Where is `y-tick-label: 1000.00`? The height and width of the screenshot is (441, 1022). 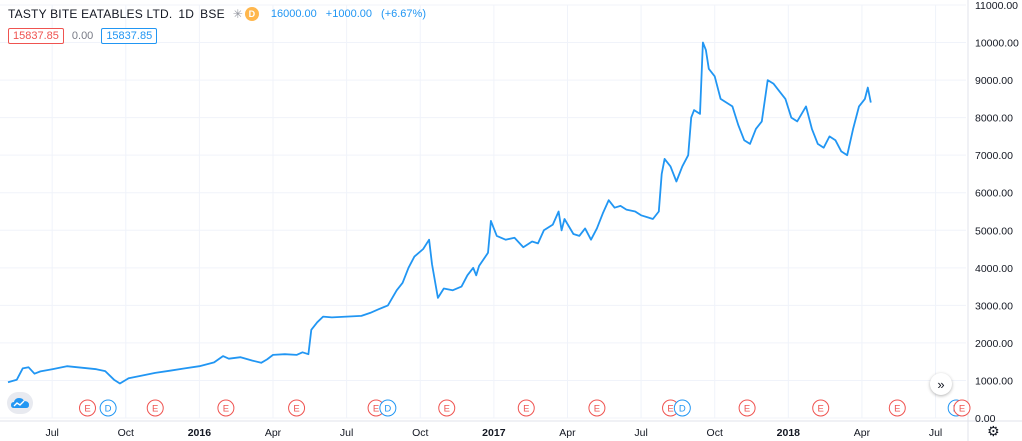 y-tick-label: 1000.00 is located at coordinates (994, 381).